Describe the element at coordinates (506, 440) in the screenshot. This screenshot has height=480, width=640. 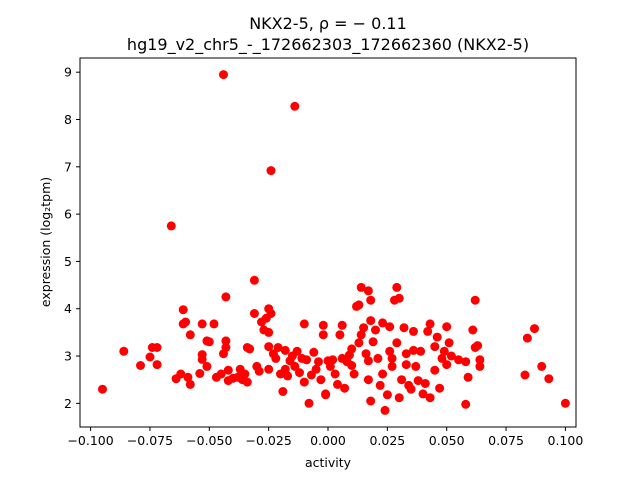
I see `x-tick-label: 0.075` at that location.